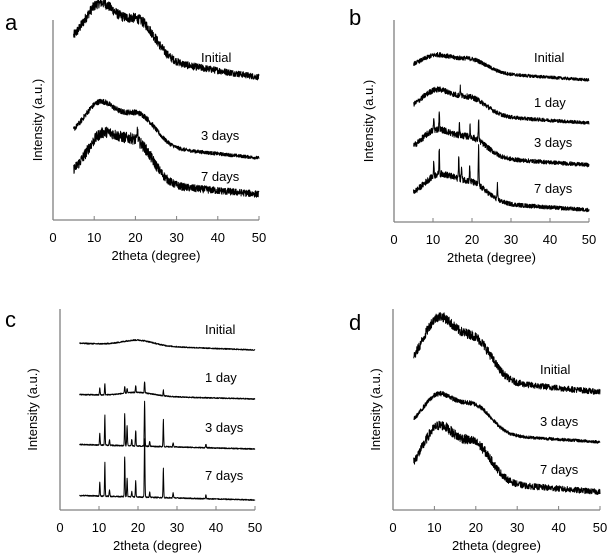  Describe the element at coordinates (10, 319) in the screenshot. I see `panel-label: c` at that location.